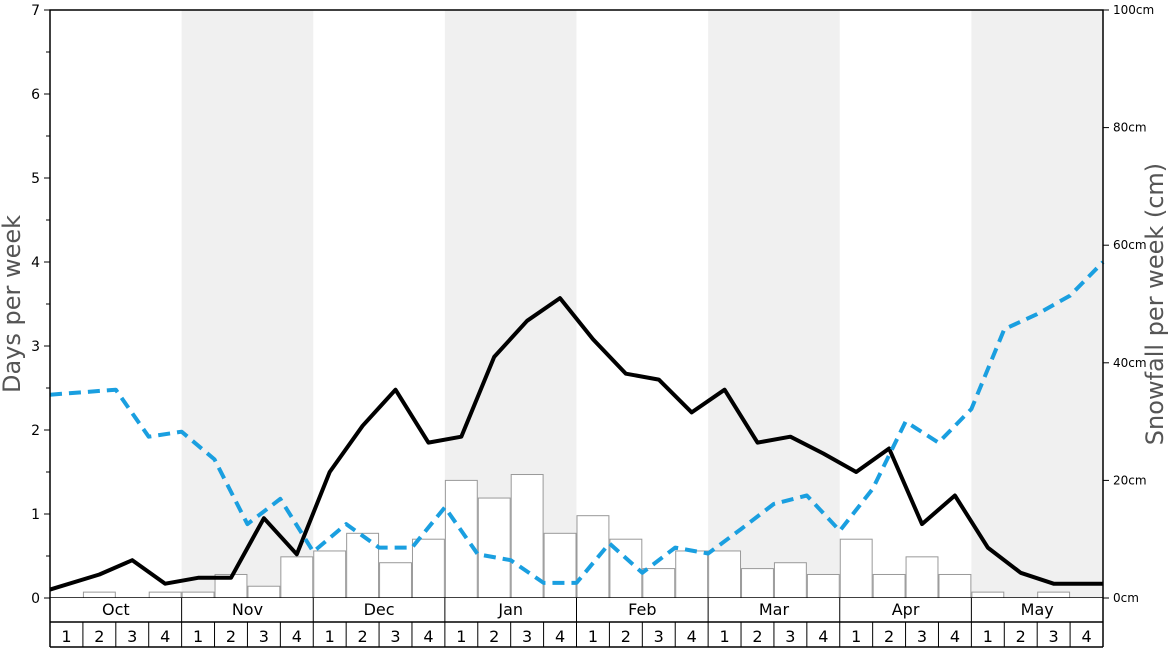 The image size is (1168, 652). Describe the element at coordinates (35, 263) in the screenshot. I see `y-tick-label-left: 4` at that location.